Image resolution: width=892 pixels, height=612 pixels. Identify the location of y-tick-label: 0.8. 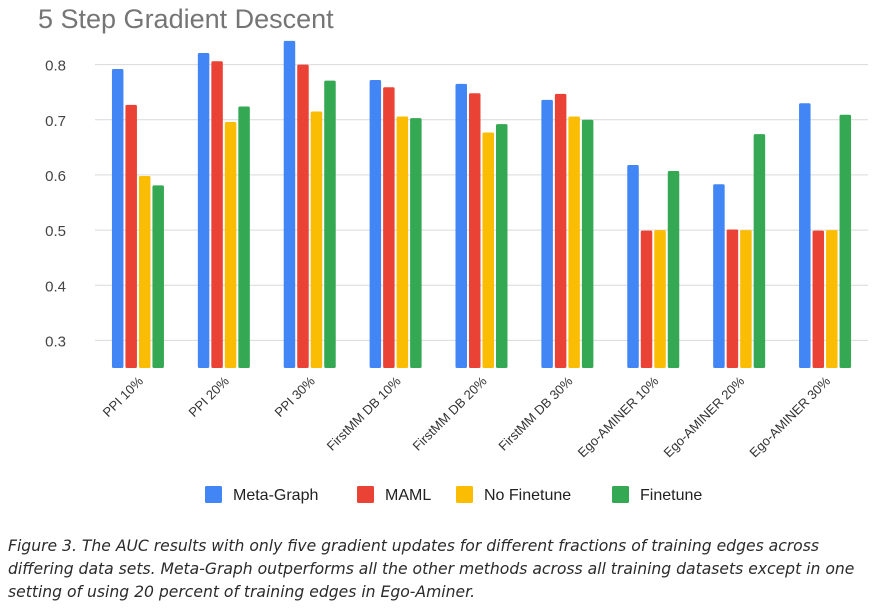
(55, 66).